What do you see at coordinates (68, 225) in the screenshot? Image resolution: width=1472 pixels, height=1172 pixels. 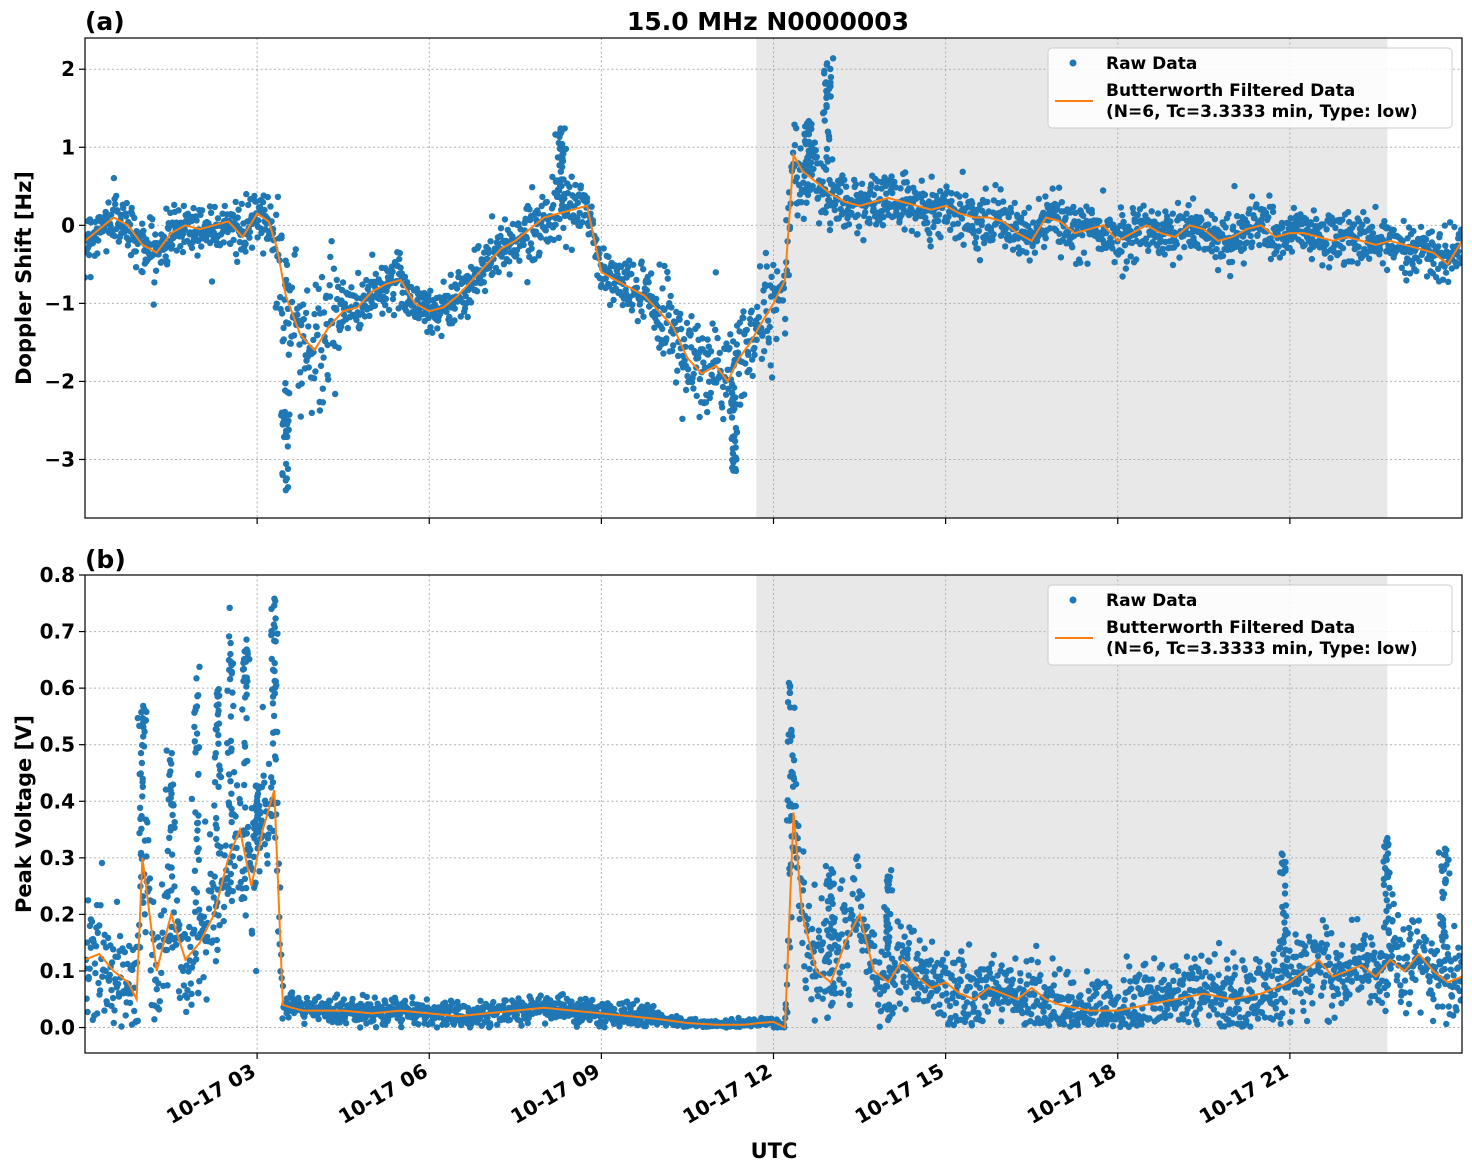 I see `y-tick-label: 0` at bounding box center [68, 225].